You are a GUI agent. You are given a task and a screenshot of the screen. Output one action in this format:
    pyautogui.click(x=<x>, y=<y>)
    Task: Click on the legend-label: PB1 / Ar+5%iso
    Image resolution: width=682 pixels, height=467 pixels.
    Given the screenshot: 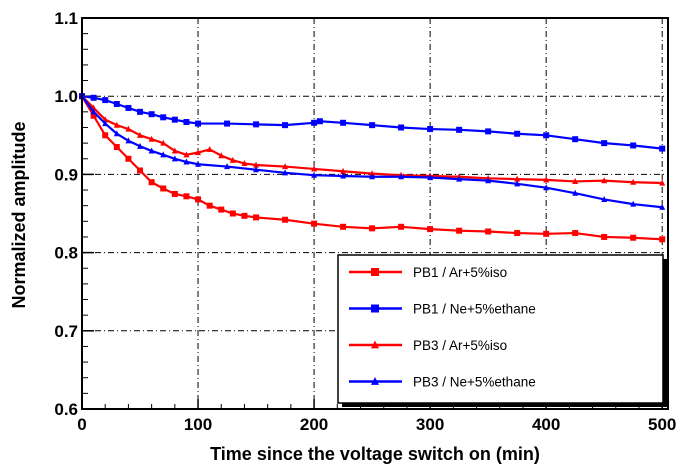 What is the action you would take?
    pyautogui.click(x=460, y=272)
    